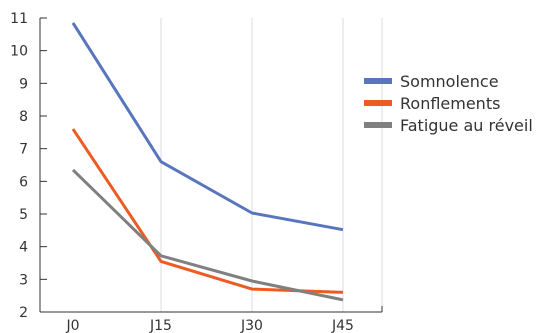  I want to click on legend-label-somnolence: Somnolence, so click(449, 81).